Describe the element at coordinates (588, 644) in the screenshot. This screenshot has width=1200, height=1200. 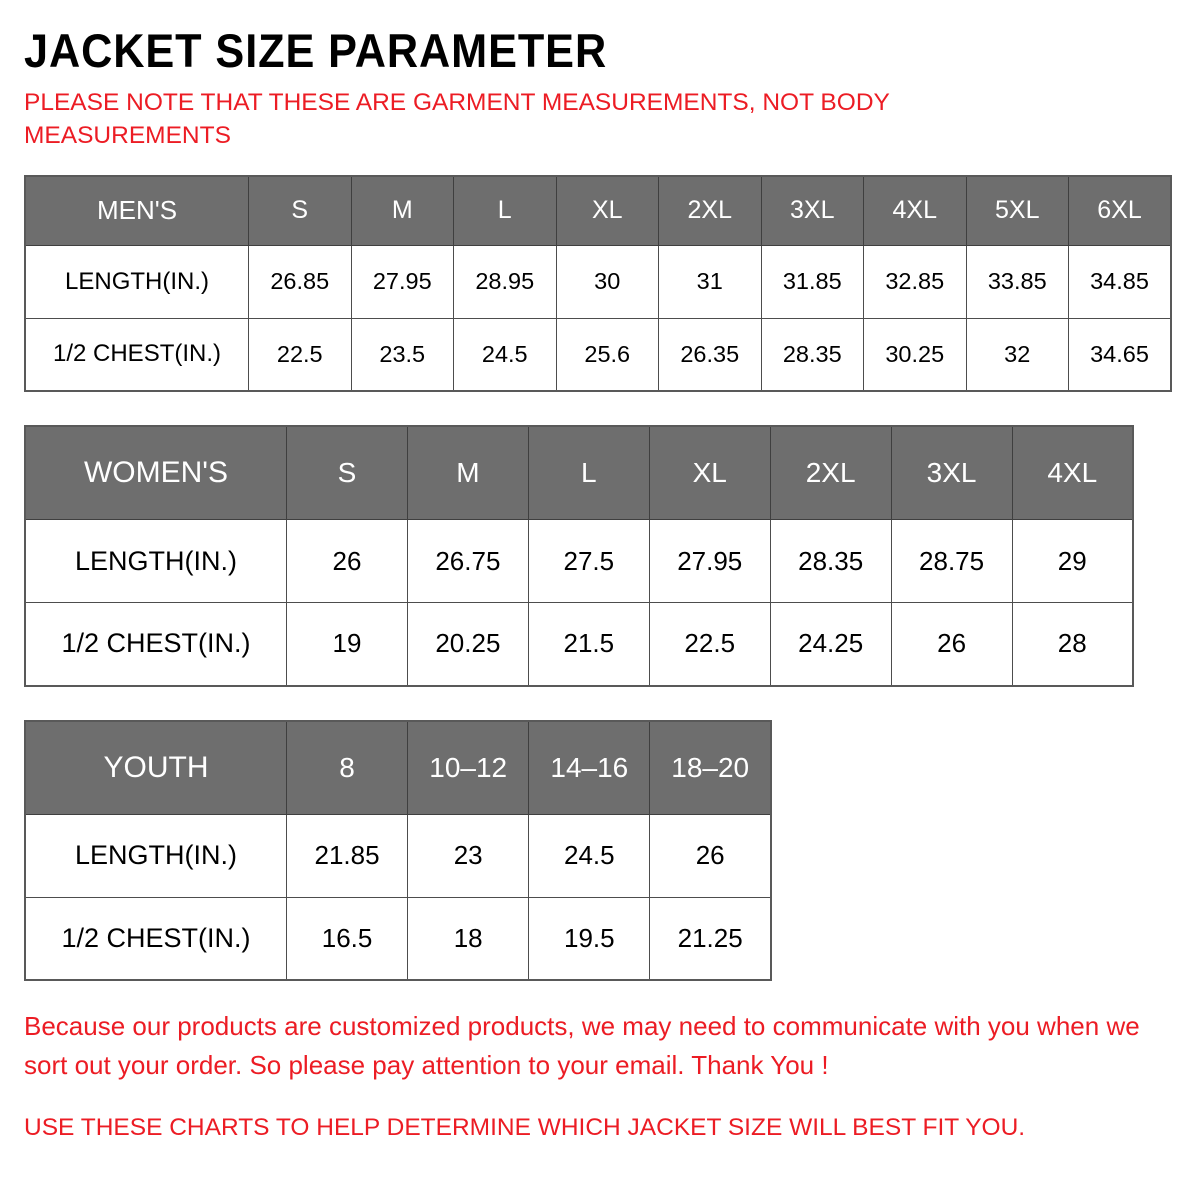
I see `womens-chest-l: 21.5` at that location.